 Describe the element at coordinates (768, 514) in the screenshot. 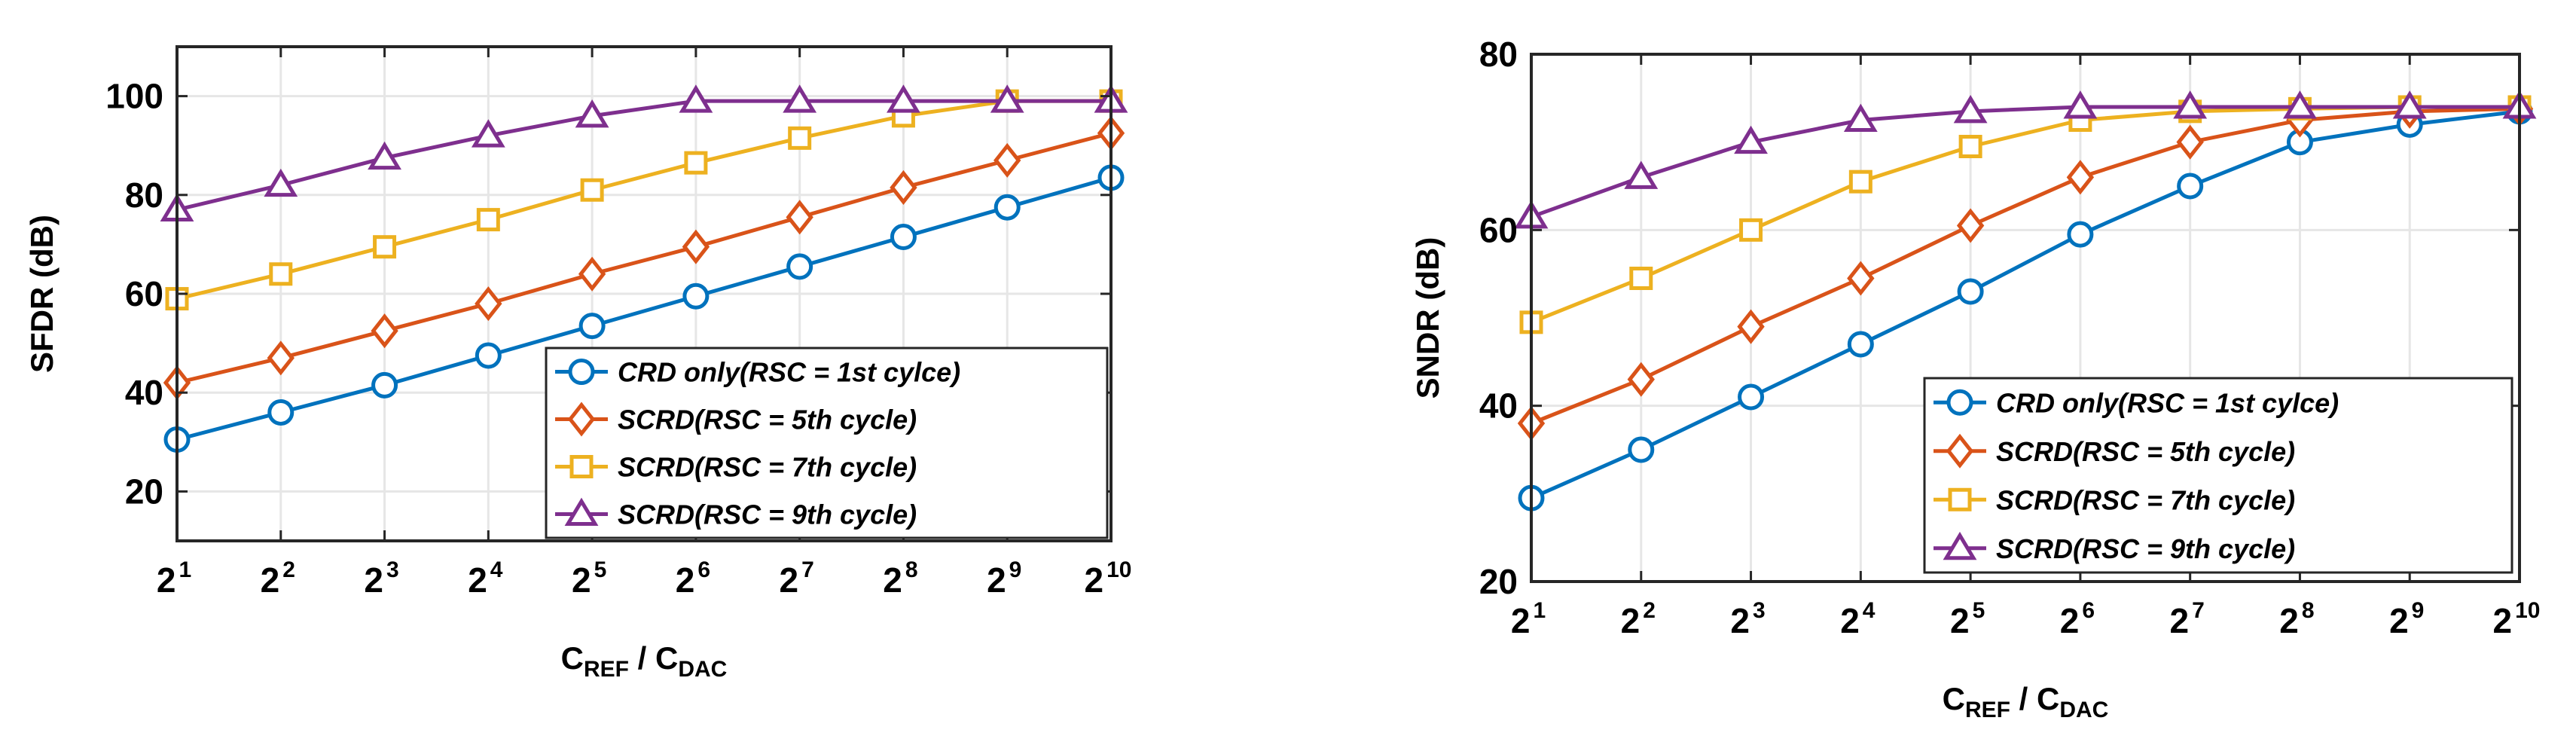

I see `legend-label: SCRD(RSC = 9th cycle)` at that location.